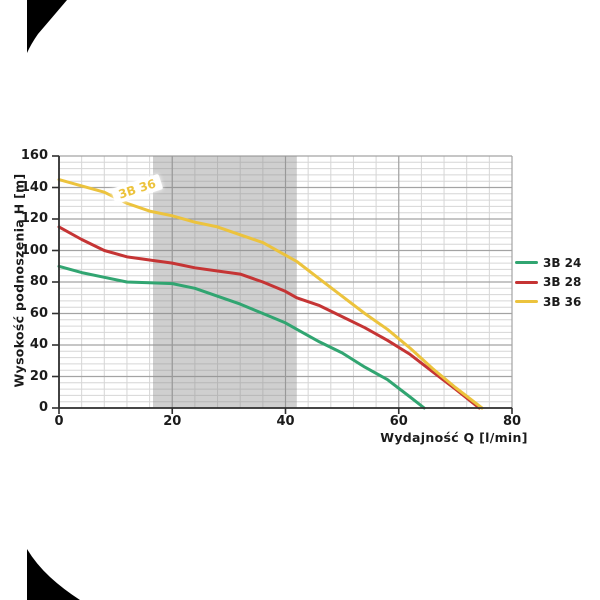  I want to click on y-tick-label: 60, so click(38, 313).